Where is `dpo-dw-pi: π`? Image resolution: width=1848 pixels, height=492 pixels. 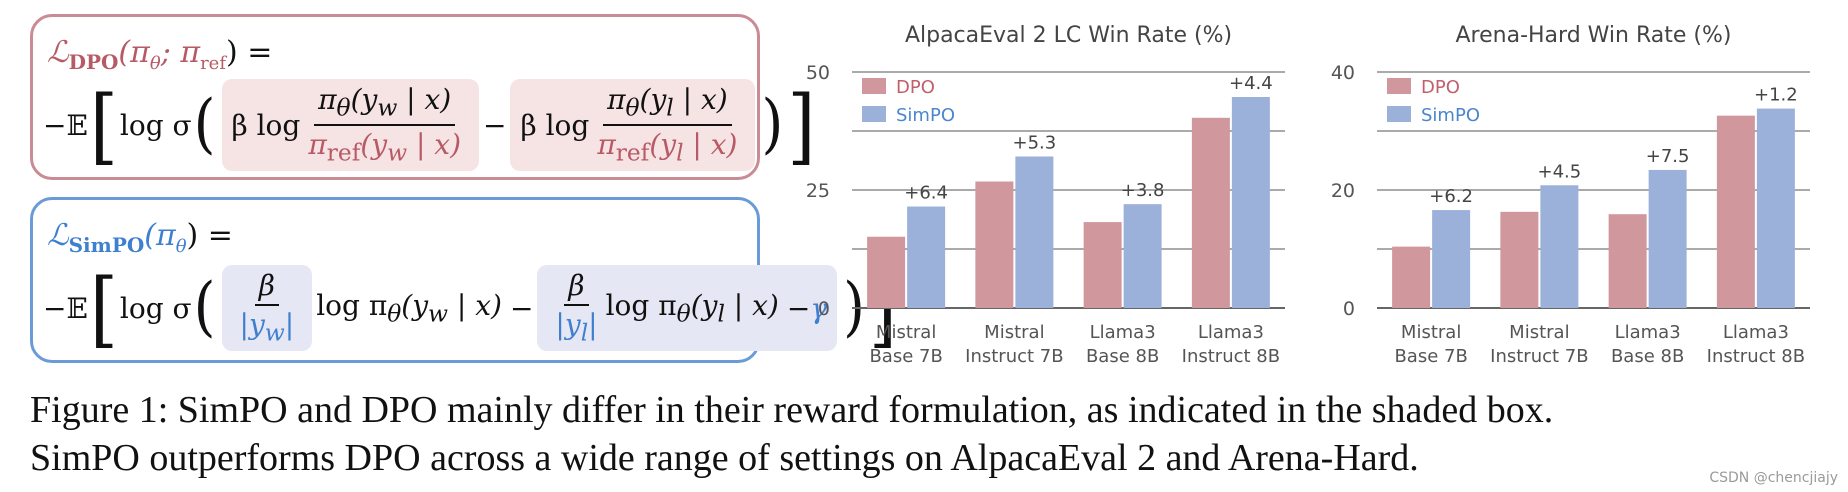 dpo-dw-pi: π is located at coordinates (317, 144).